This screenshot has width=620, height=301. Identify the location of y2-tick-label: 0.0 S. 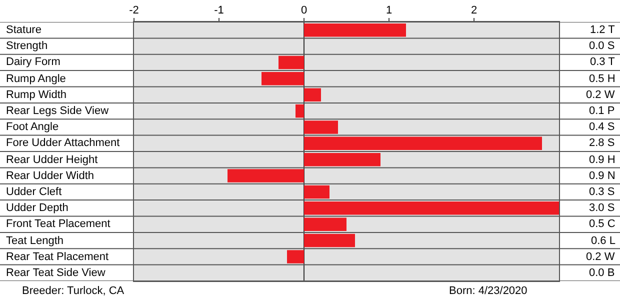
(602, 46).